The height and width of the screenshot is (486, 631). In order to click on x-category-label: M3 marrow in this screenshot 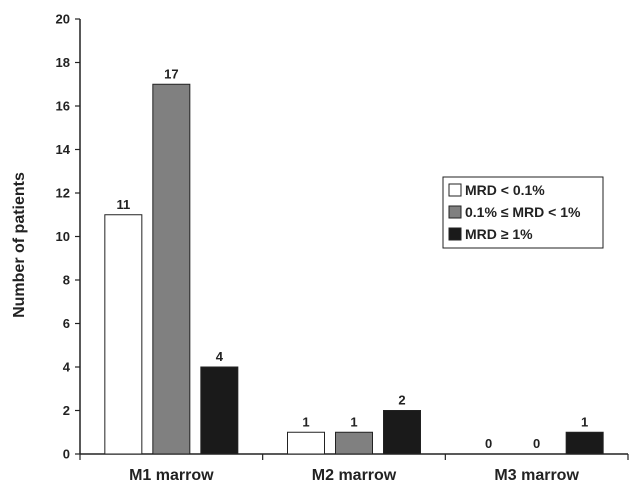, I will do `click(536, 475)`.